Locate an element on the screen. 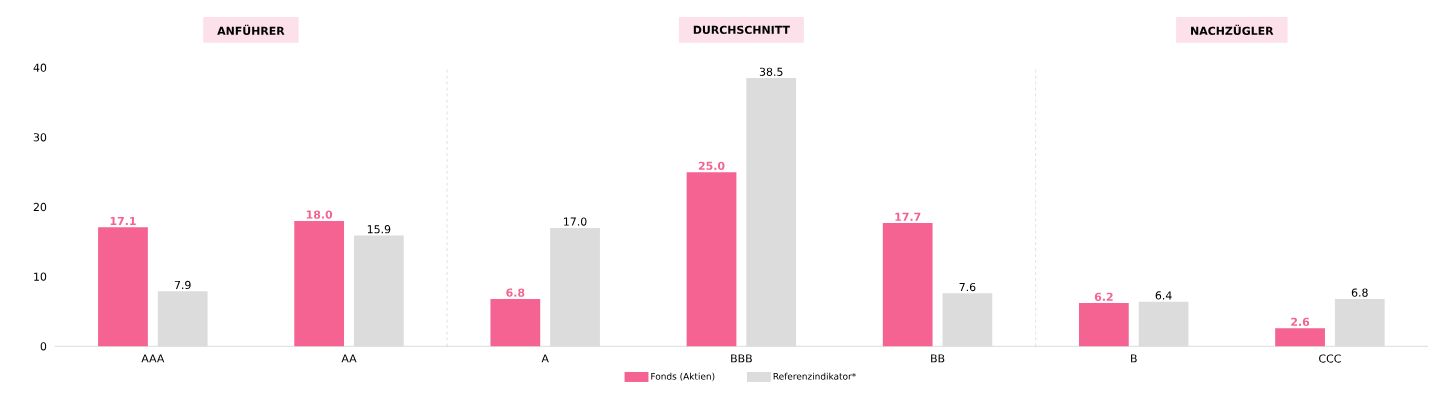 The image size is (1436, 403). x-tick-label: AAA is located at coordinates (153, 358).